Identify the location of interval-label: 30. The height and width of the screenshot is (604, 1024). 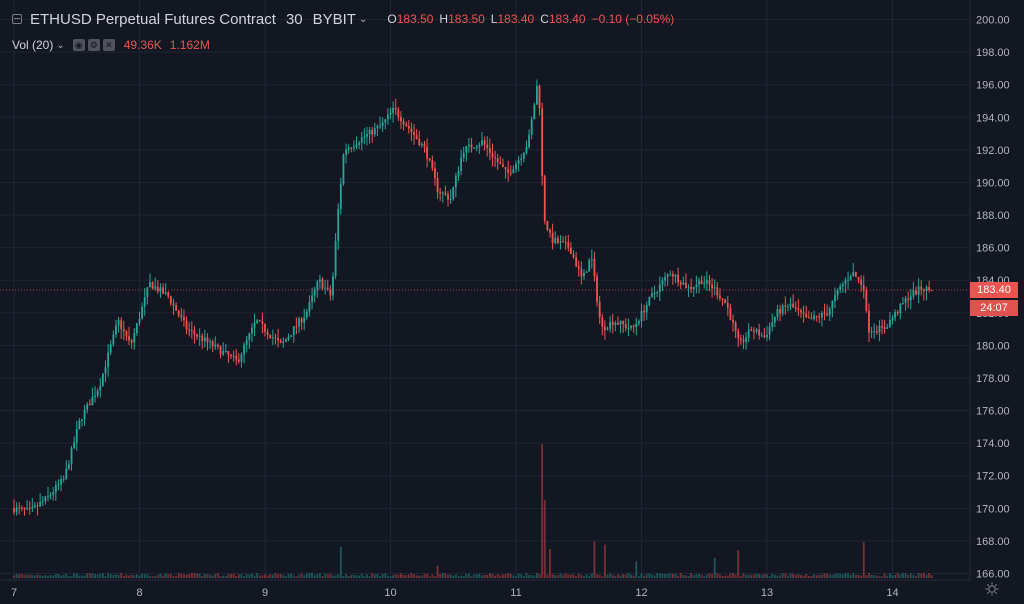
(294, 19).